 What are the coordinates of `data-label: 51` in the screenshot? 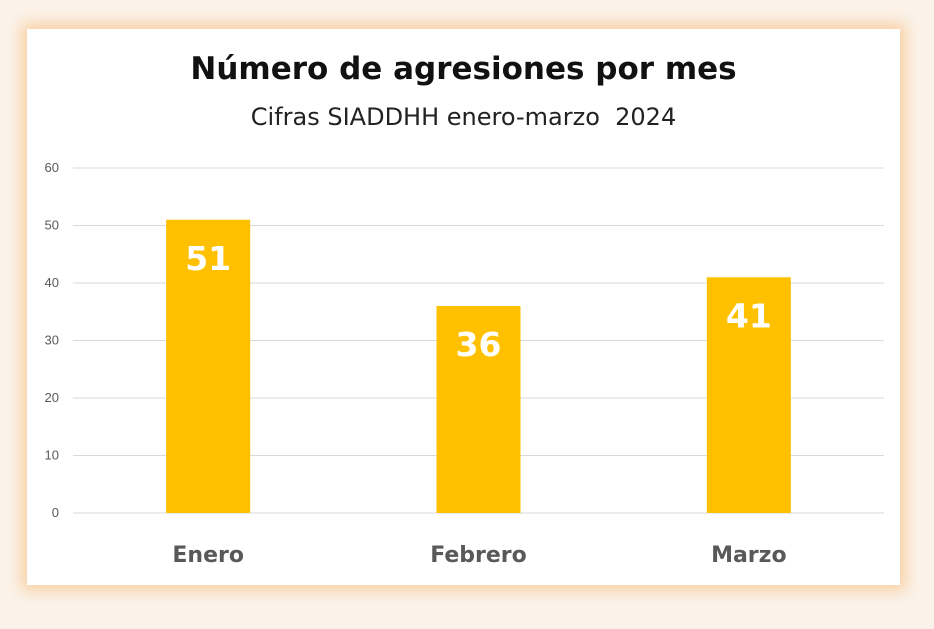 It's located at (208, 258).